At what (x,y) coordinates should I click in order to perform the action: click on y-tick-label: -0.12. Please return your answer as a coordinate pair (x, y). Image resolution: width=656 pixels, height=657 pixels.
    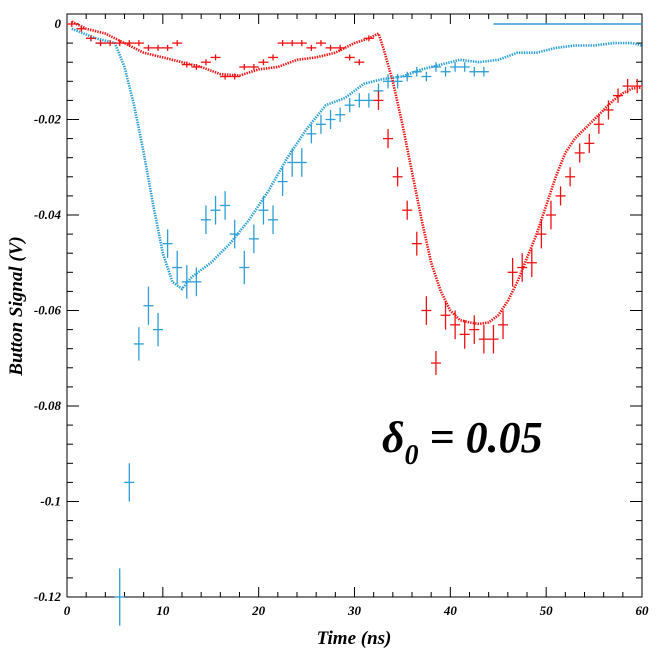
    Looking at the image, I should click on (48, 596).